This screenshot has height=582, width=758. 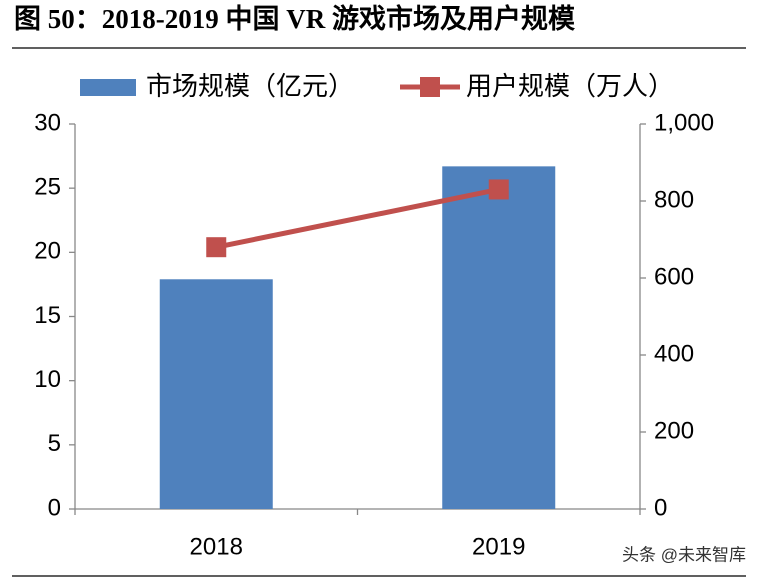 What do you see at coordinates (570, 86) in the screenshot?
I see `legend-label: 用户规模（万人）` at bounding box center [570, 86].